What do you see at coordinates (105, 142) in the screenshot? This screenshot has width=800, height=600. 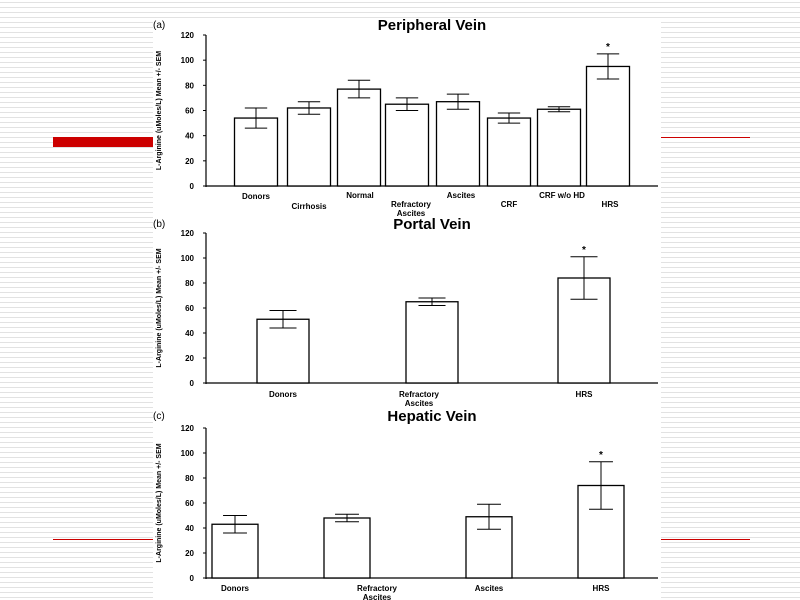 I see `decorative-red-bar` at bounding box center [105, 142].